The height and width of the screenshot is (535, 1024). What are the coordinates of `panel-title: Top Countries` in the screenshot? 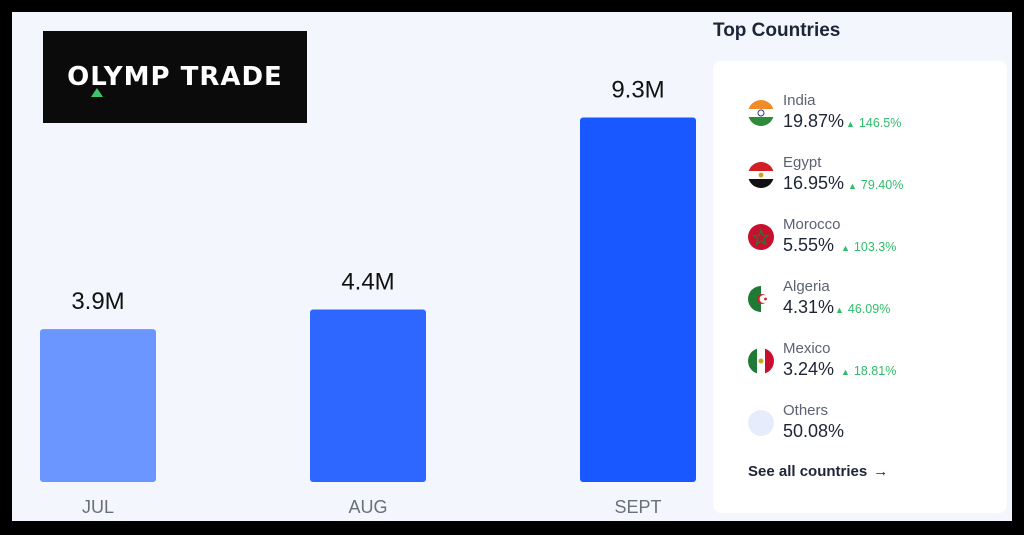 It's located at (777, 30).